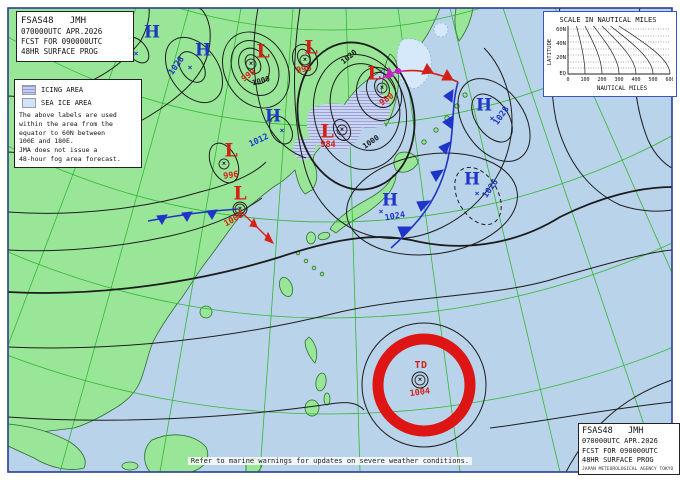 The height and width of the screenshot is (480, 680). What do you see at coordinates (669, 80) in the screenshot?
I see `scale-x-tick: 600` at bounding box center [669, 80].